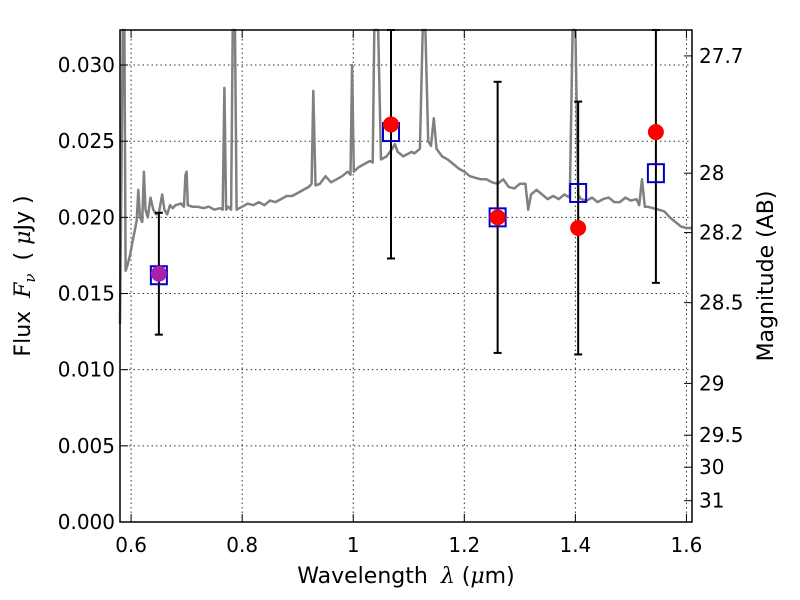 This screenshot has height=600, width=800. I want to click on x-tick-label: 1.6, so click(687, 545).